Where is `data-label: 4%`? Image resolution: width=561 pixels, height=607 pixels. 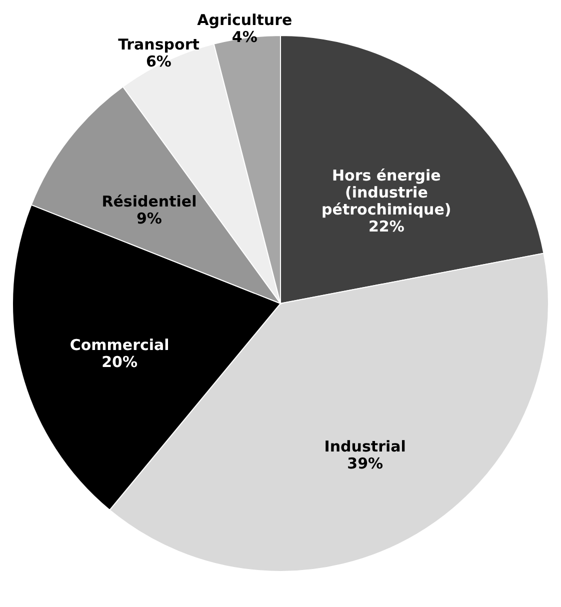
data-label: 4% is located at coordinates (245, 37).